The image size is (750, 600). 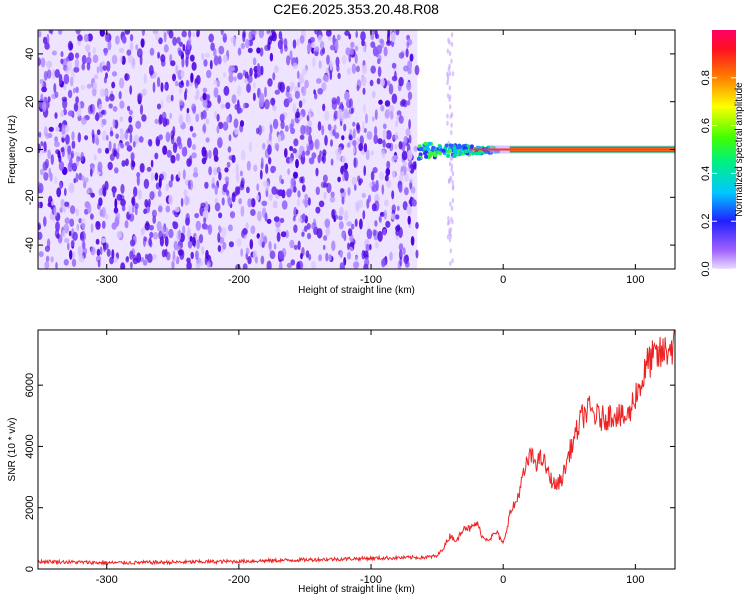 What do you see at coordinates (635, 280) in the screenshot?
I see `x-tick-label: 100` at bounding box center [635, 280].